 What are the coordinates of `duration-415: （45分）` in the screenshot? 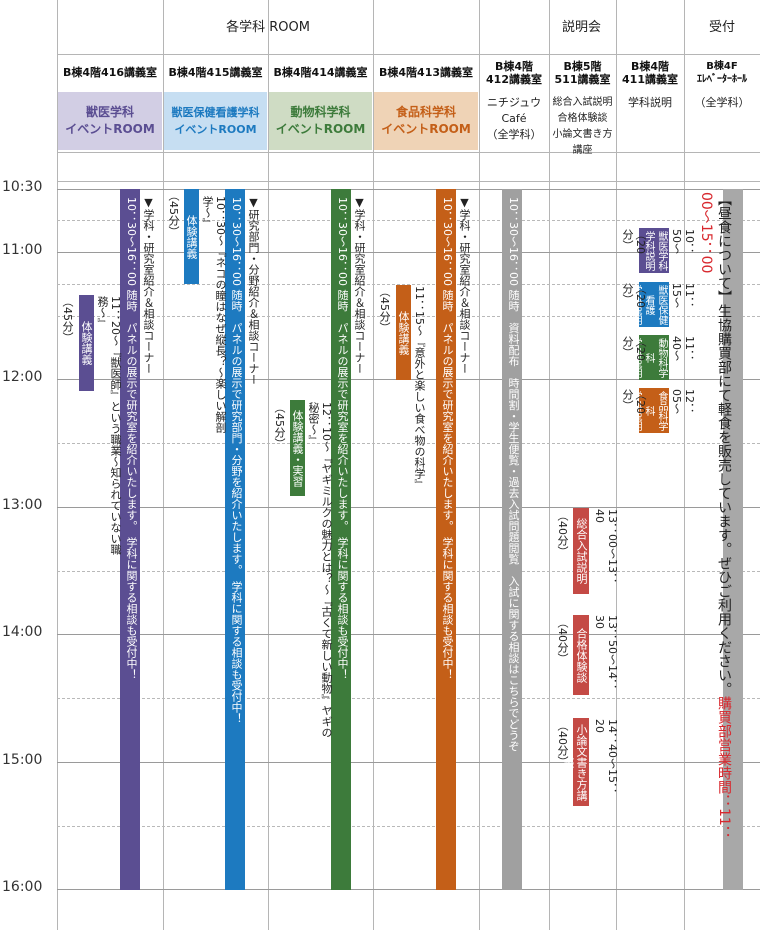 It's located at (173, 213).